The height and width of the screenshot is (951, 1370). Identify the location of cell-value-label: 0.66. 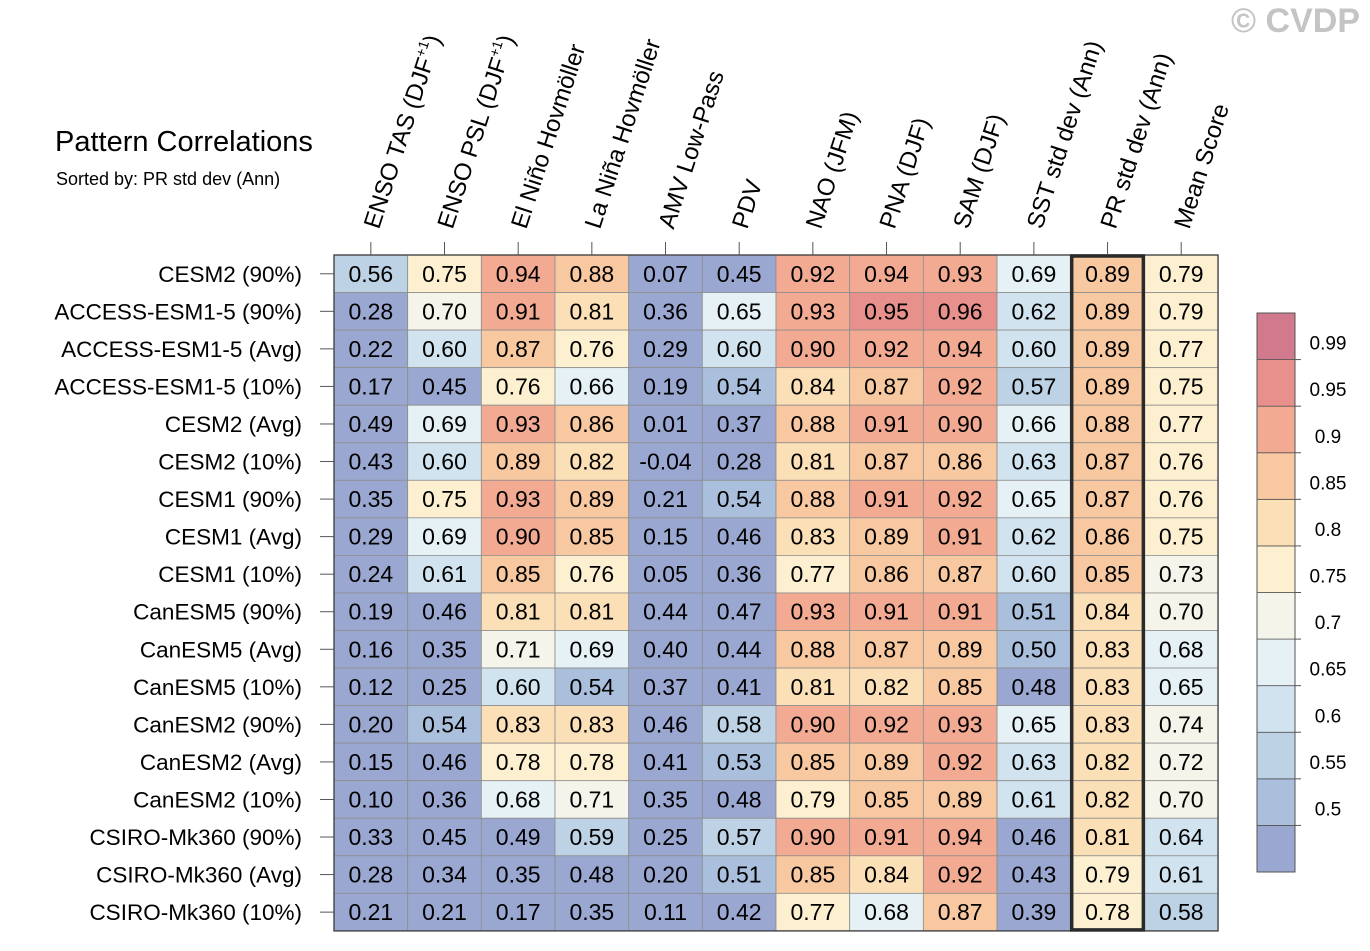
(591, 386).